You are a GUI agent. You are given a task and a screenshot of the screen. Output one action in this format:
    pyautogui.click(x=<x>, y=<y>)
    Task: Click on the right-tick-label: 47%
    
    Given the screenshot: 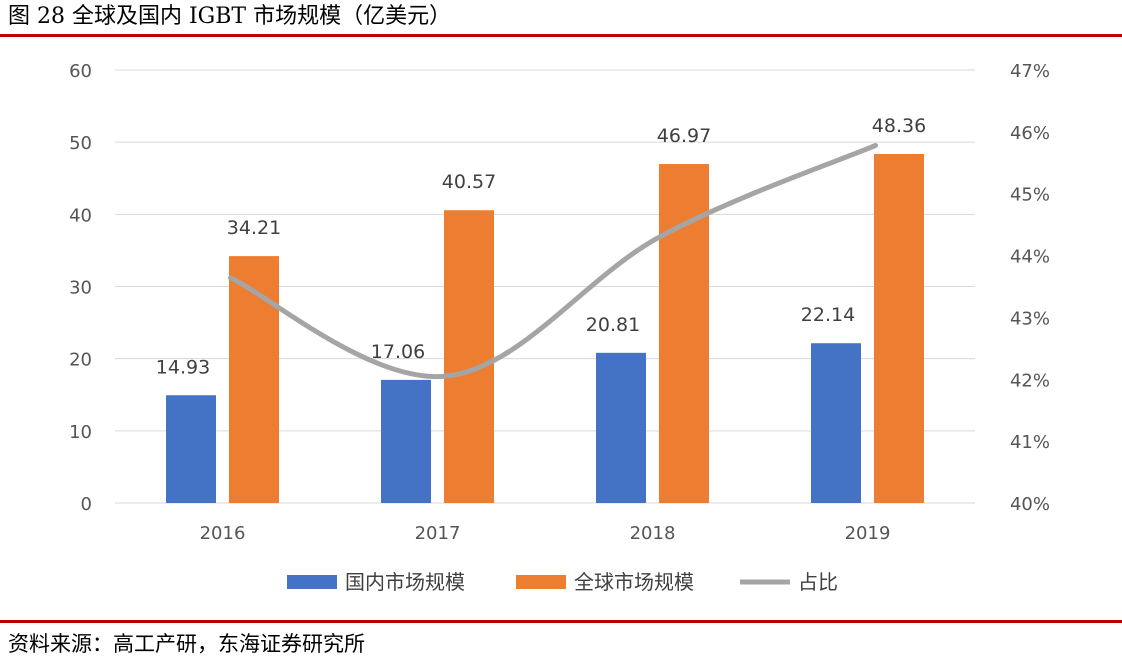 What is the action you would take?
    pyautogui.click(x=1030, y=71)
    